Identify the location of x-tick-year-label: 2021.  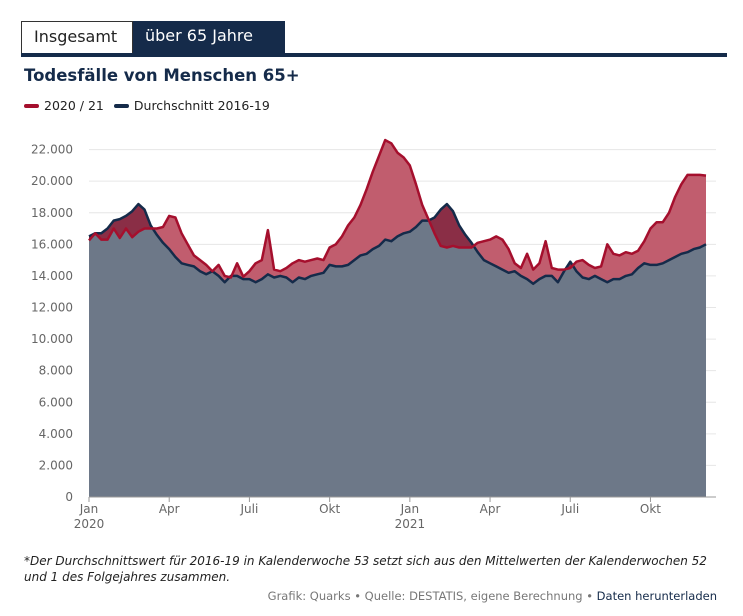
(410, 524).